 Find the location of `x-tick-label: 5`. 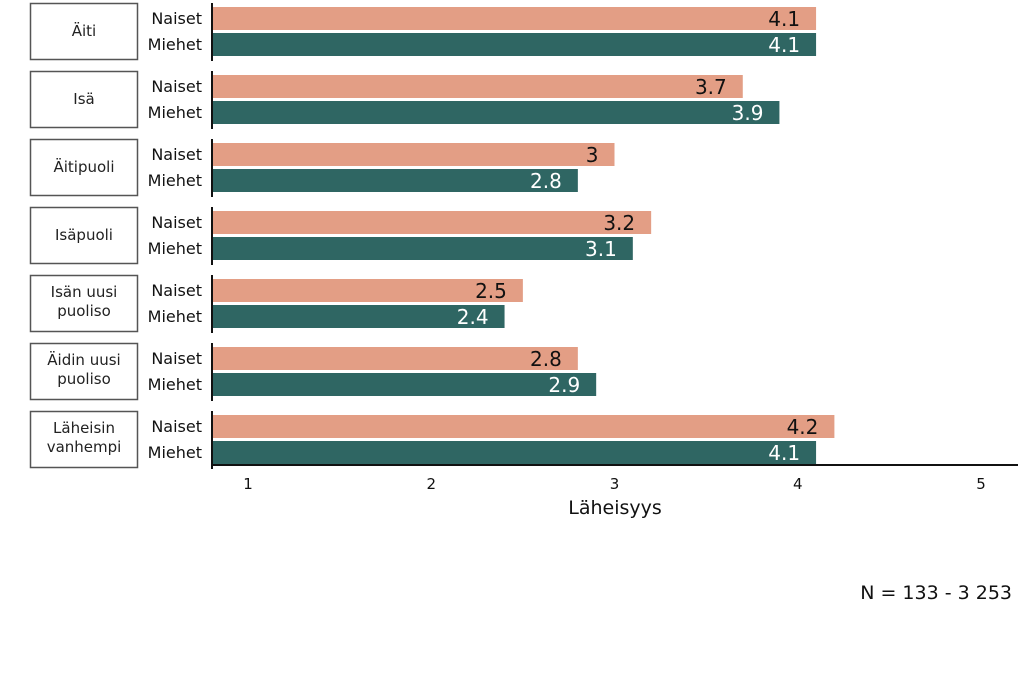

x-tick-label: 5 is located at coordinates (981, 484).